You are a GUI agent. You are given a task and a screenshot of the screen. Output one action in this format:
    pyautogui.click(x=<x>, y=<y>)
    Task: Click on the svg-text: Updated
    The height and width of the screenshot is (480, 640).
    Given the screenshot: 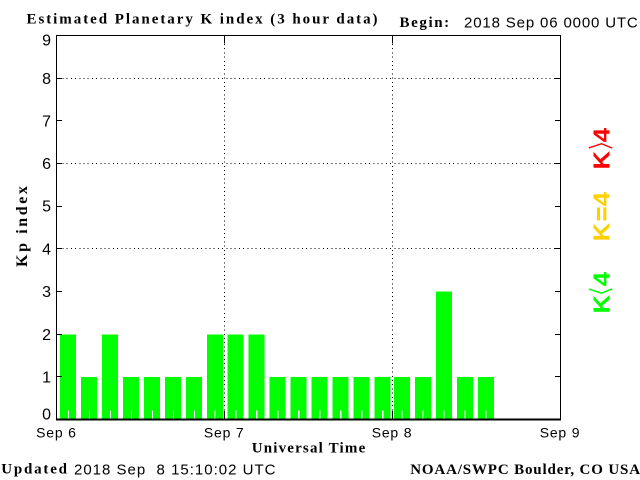 What is the action you would take?
    pyautogui.click(x=35, y=470)
    